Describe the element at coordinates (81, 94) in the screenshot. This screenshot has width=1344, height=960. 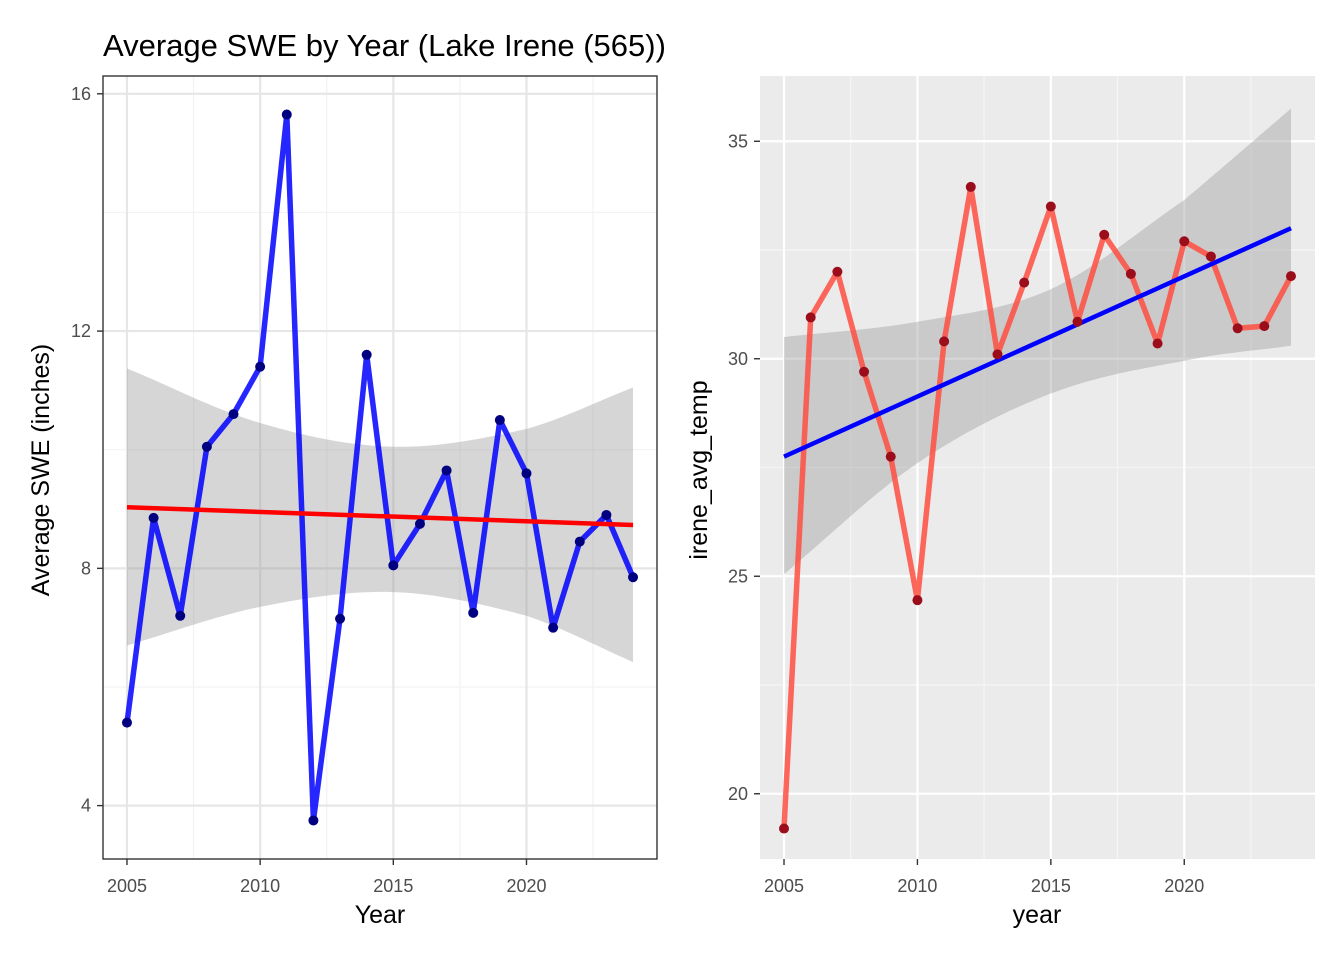
I see `y-tick-label: 16` at that location.